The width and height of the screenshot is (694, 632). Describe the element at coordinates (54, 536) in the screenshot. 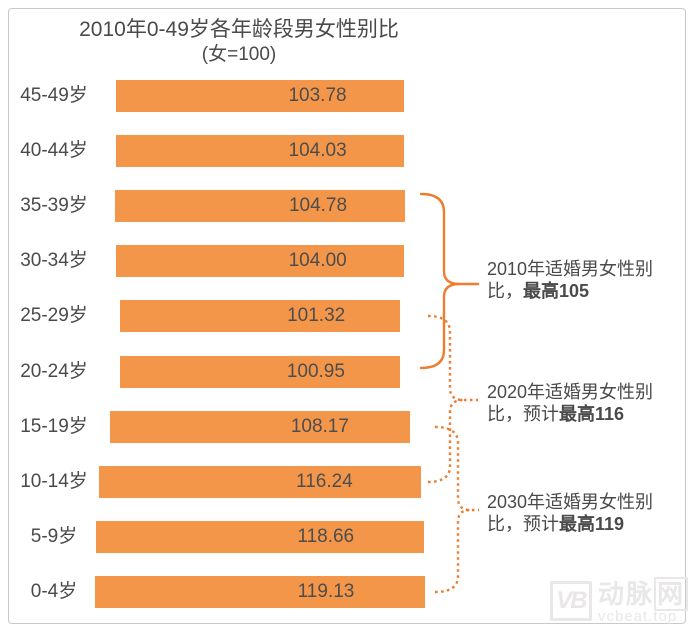

I see `category-label: 5-9岁` at that location.